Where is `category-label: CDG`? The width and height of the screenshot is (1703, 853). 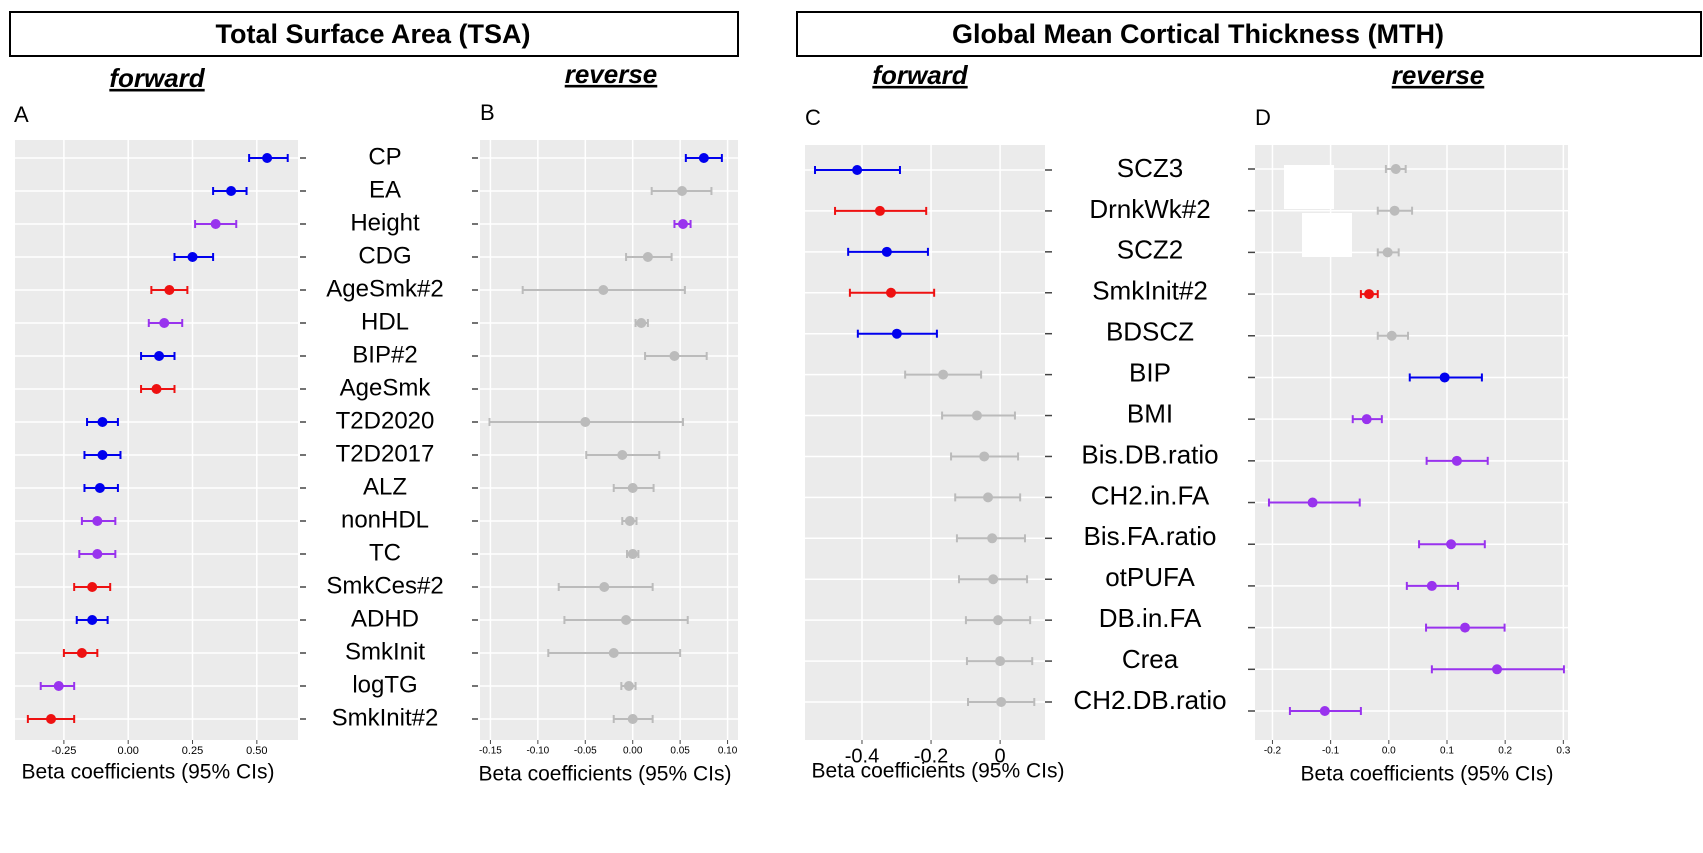 category-label: CDG is located at coordinates (384, 255).